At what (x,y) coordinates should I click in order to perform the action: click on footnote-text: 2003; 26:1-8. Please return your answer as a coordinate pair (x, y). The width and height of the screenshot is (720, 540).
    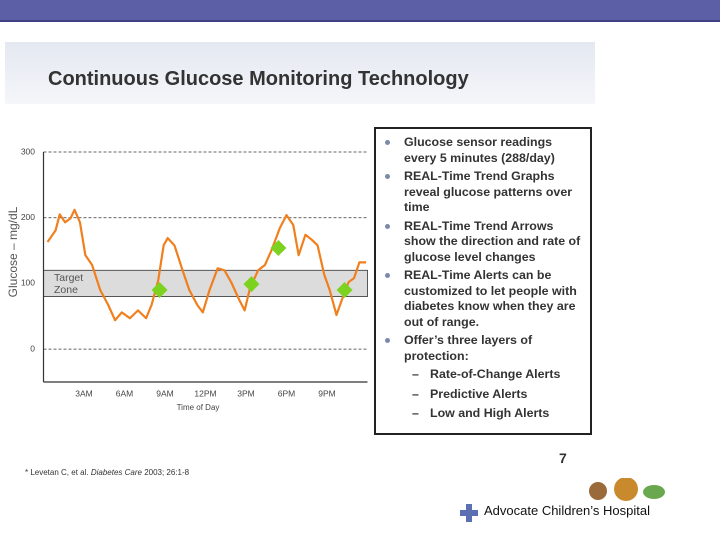
    Looking at the image, I should click on (165, 472).